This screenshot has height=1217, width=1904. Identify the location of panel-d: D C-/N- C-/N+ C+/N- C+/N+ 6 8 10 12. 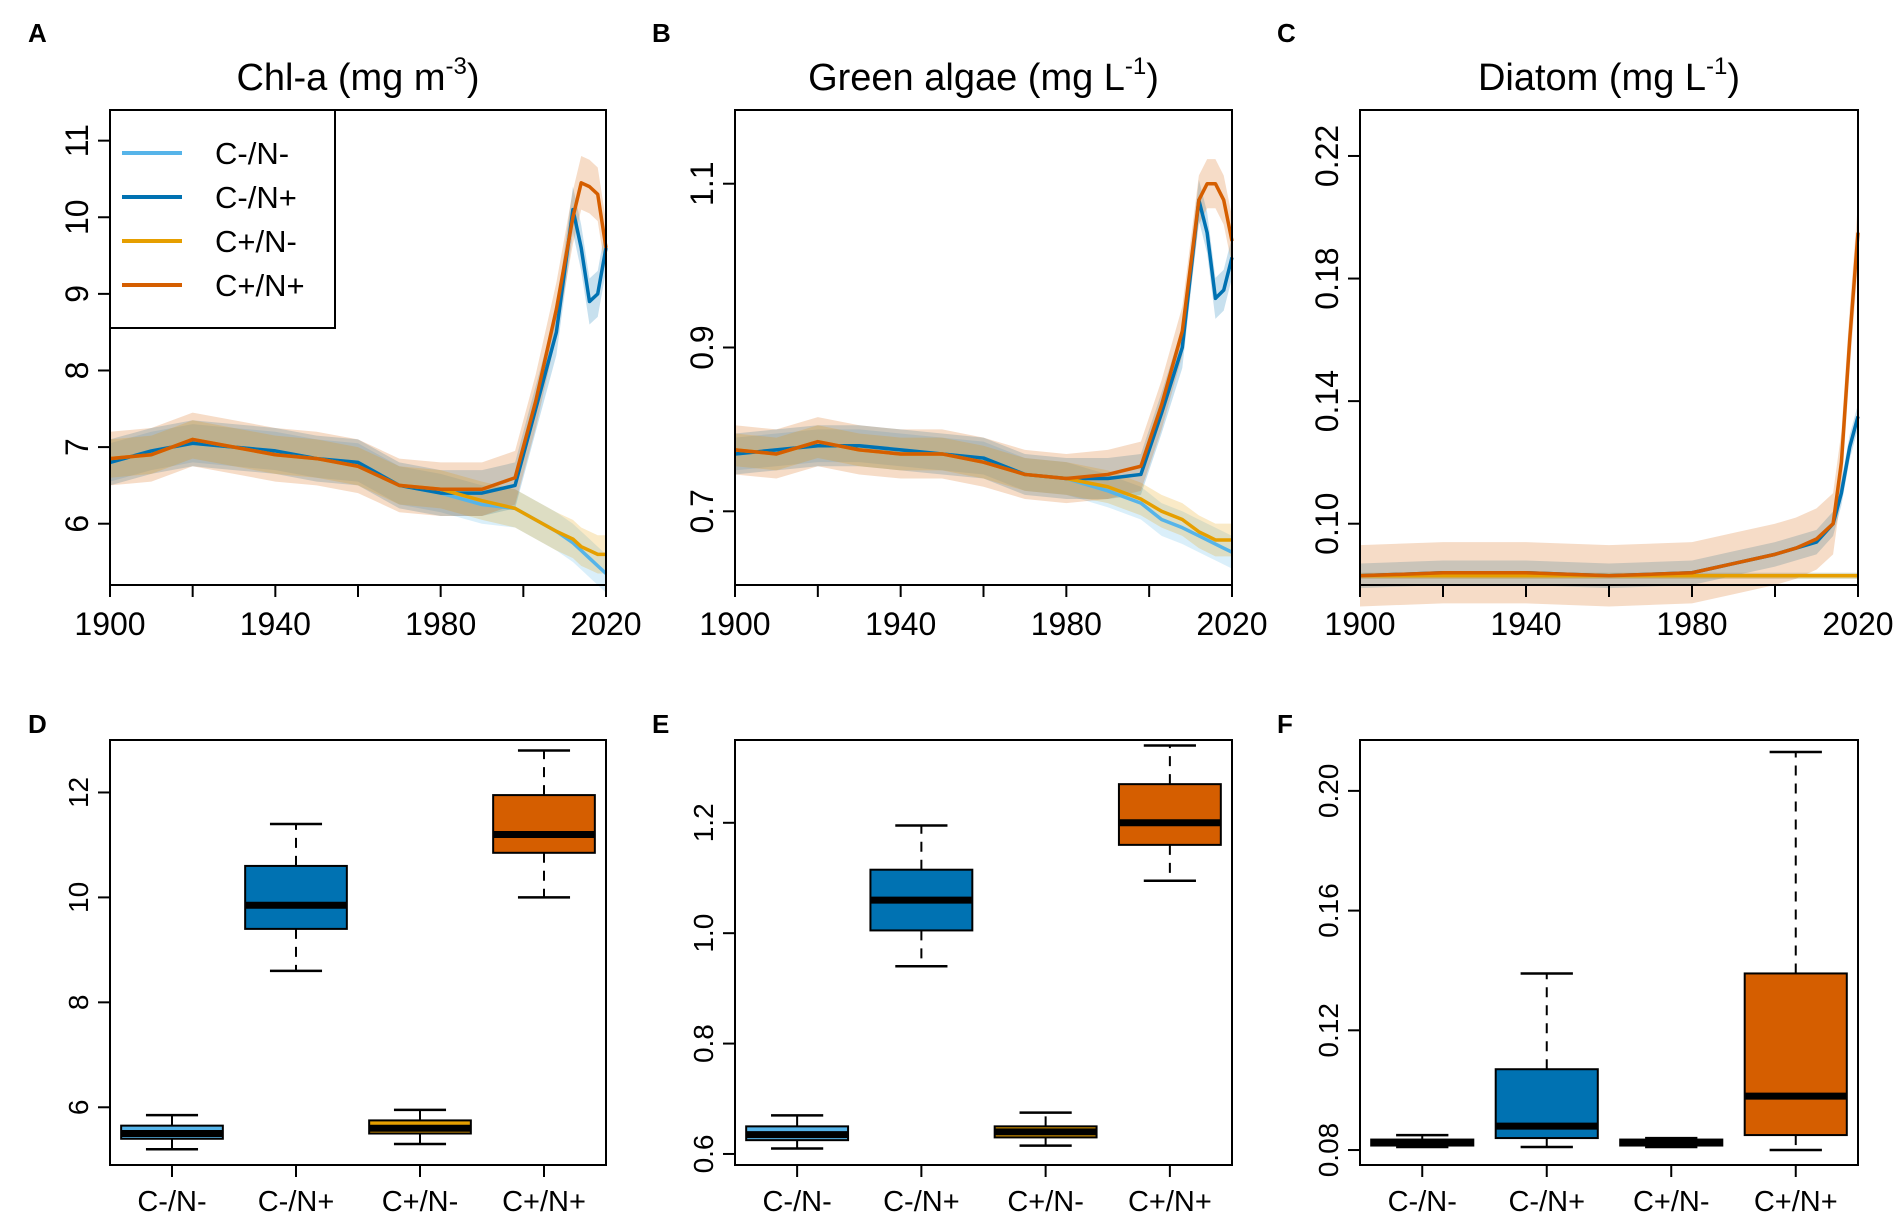
(317, 963).